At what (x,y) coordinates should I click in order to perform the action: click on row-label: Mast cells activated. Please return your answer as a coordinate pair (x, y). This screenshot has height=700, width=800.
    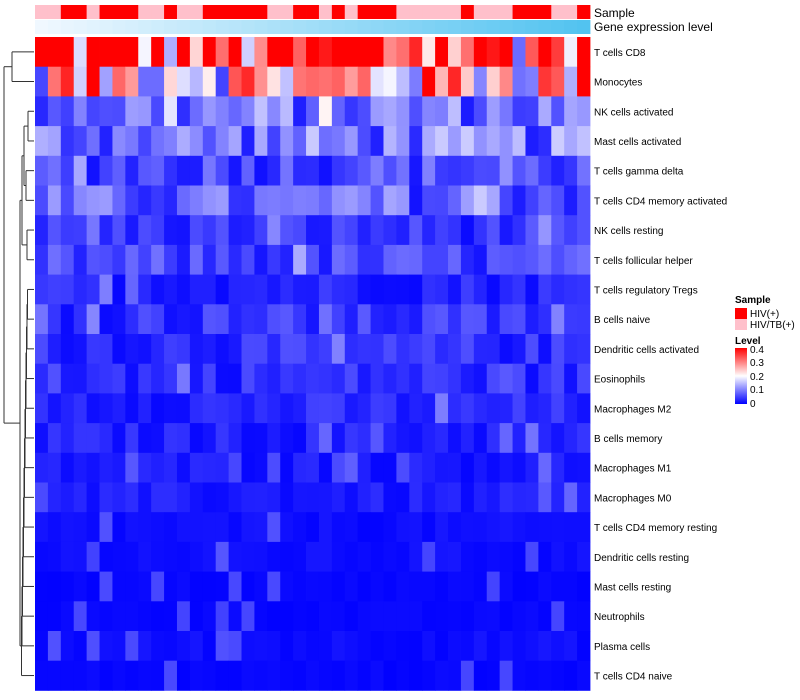
    Looking at the image, I should click on (637, 142).